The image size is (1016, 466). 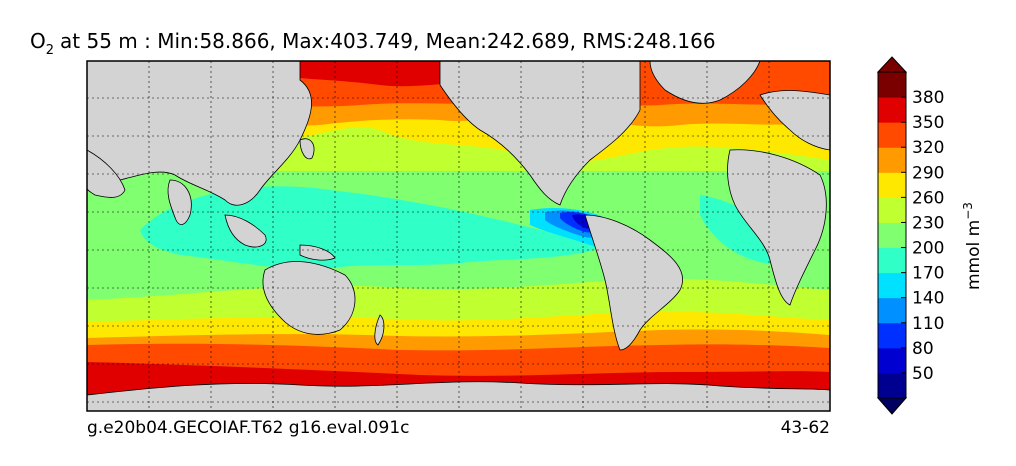 What do you see at coordinates (248, 428) in the screenshot?
I see `footer-left: g.e20b04.GECOIAF.T62 g16.eval.091c` at bounding box center [248, 428].